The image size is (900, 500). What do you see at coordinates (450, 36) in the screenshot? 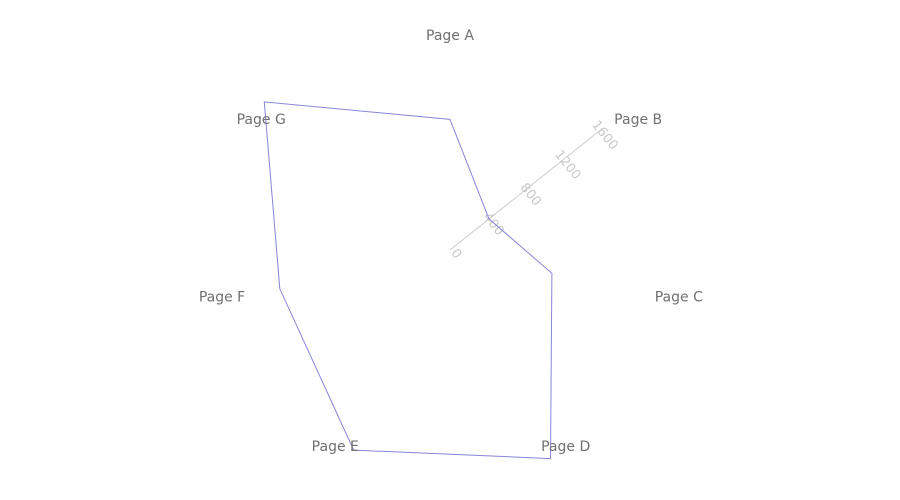
I see `category-label: Page A` at bounding box center [450, 36].